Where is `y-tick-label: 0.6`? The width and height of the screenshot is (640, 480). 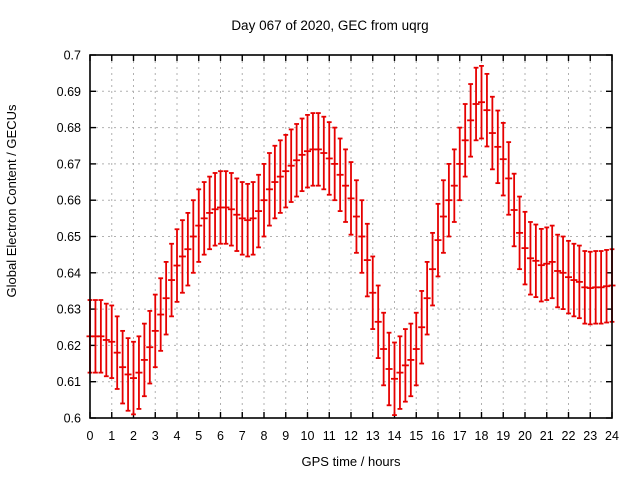 y-tick-label: 0.6 is located at coordinates (72, 419).